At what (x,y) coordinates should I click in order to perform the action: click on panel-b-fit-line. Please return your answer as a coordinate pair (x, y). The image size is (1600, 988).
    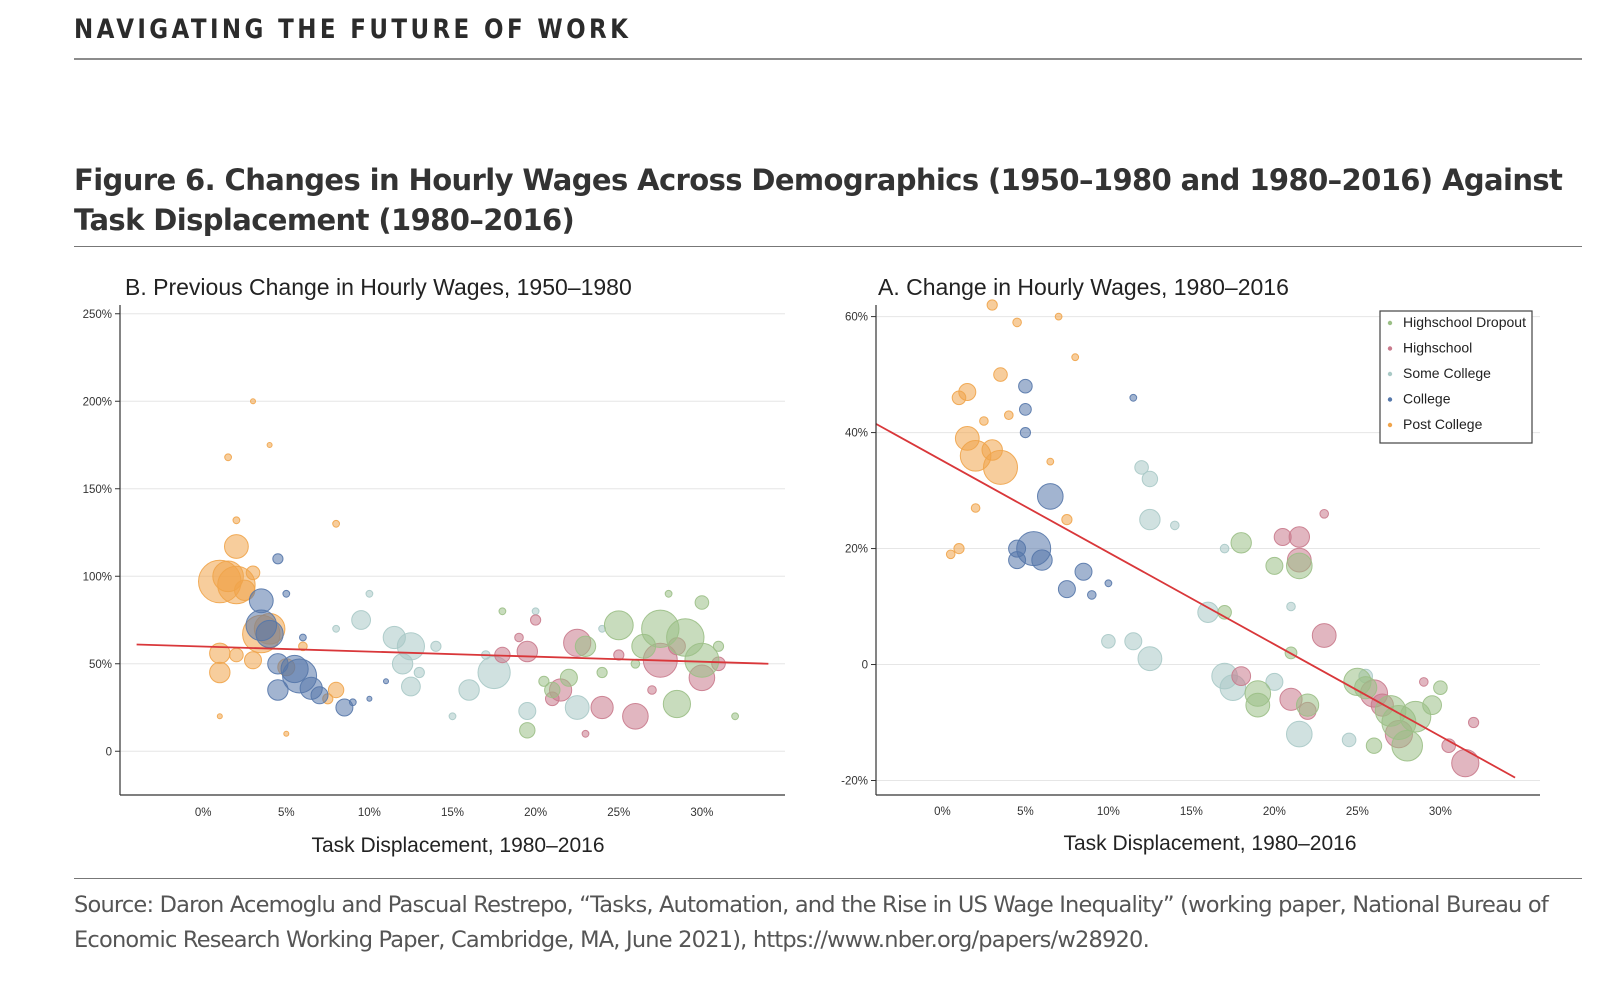
    Looking at the image, I should click on (452, 654).